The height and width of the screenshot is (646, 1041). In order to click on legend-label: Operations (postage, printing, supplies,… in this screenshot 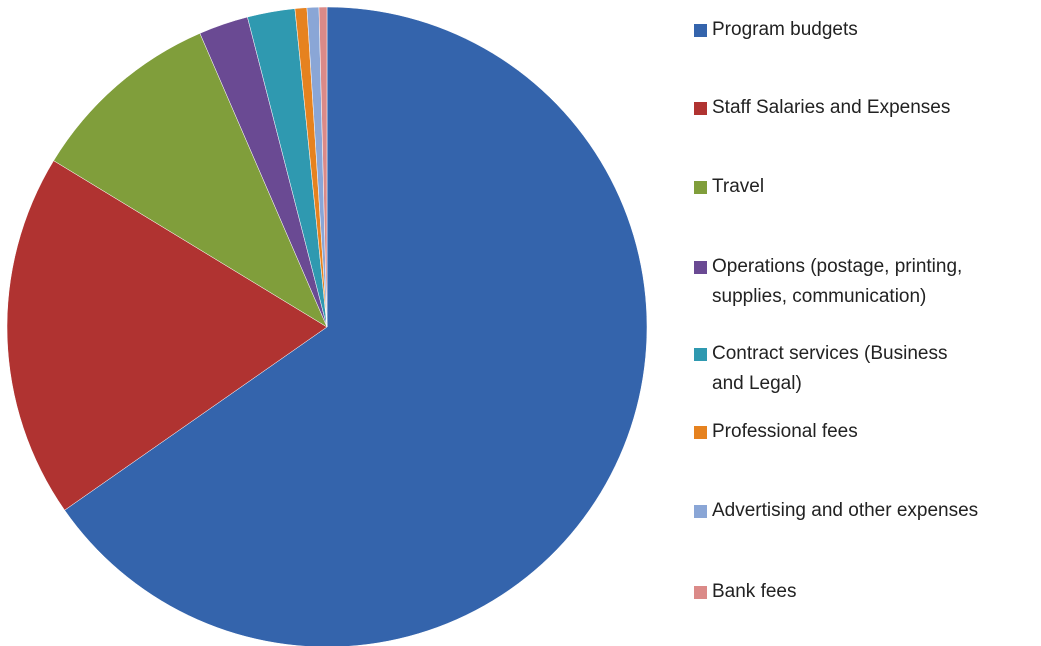, I will do `click(837, 281)`.